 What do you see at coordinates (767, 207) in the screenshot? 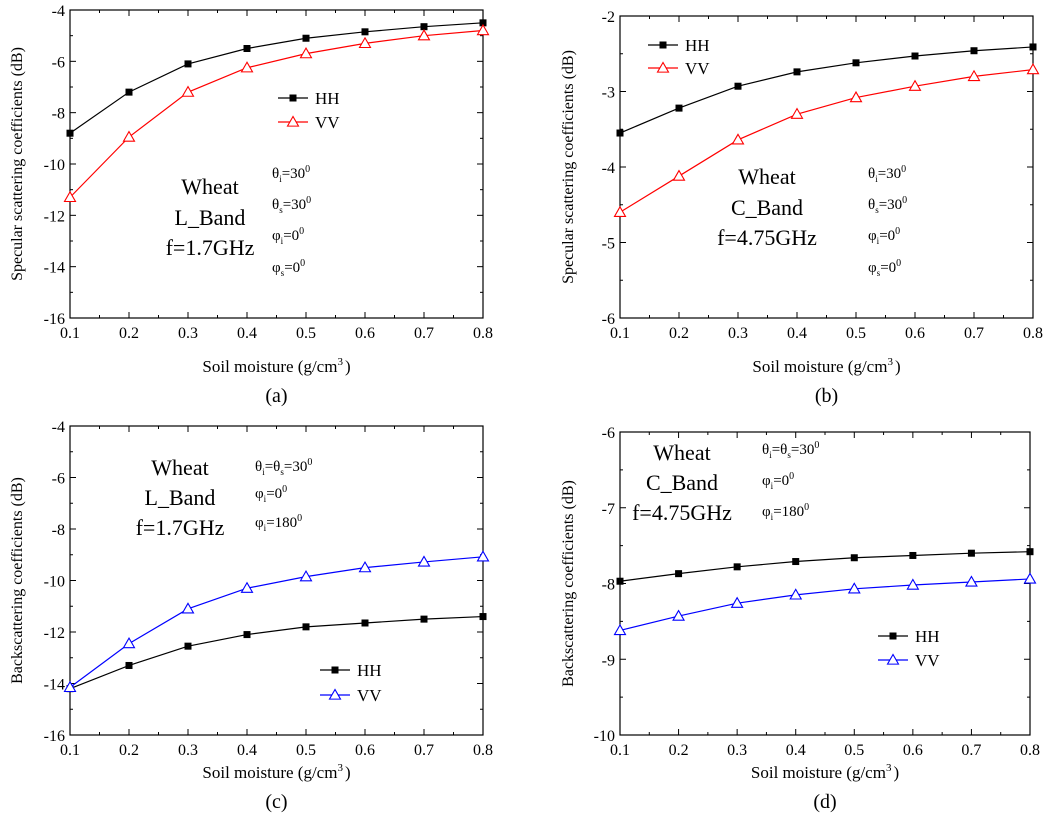
I see `annotation-text: C_Band` at bounding box center [767, 207].